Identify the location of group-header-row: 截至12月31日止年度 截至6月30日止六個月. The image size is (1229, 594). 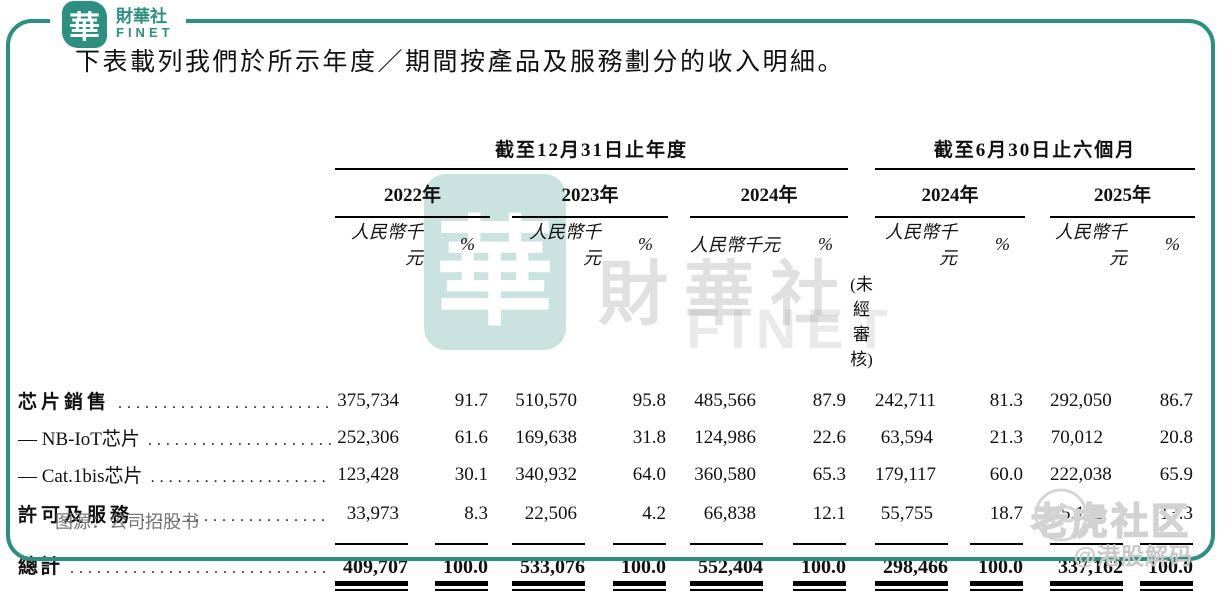
(607, 146).